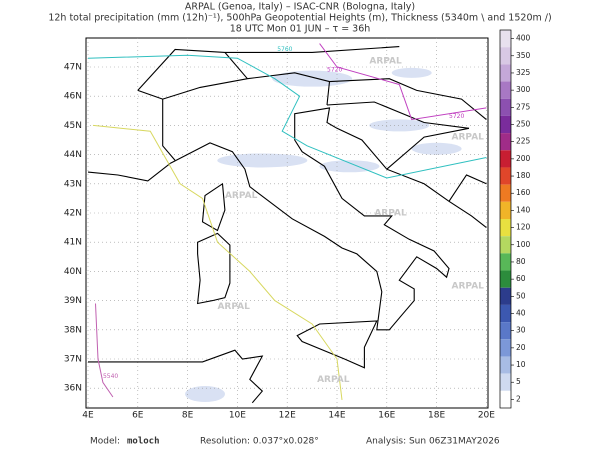 The height and width of the screenshot is (450, 600). I want to click on lon-label: 12E, so click(287, 416).